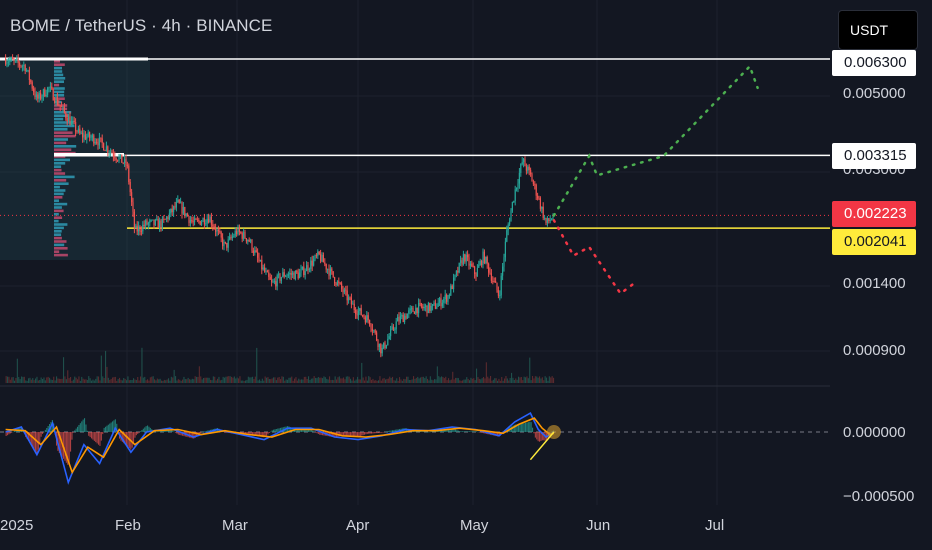 Image resolution: width=932 pixels, height=550 pixels. I want to click on divergence-trendline, so click(542, 446).